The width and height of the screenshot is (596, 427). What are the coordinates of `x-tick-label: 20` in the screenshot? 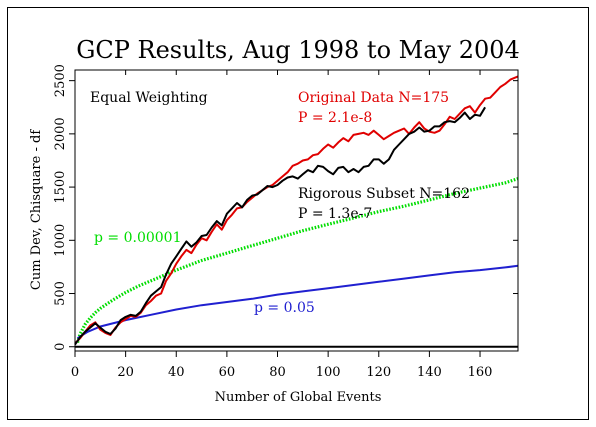 It's located at (125, 372).